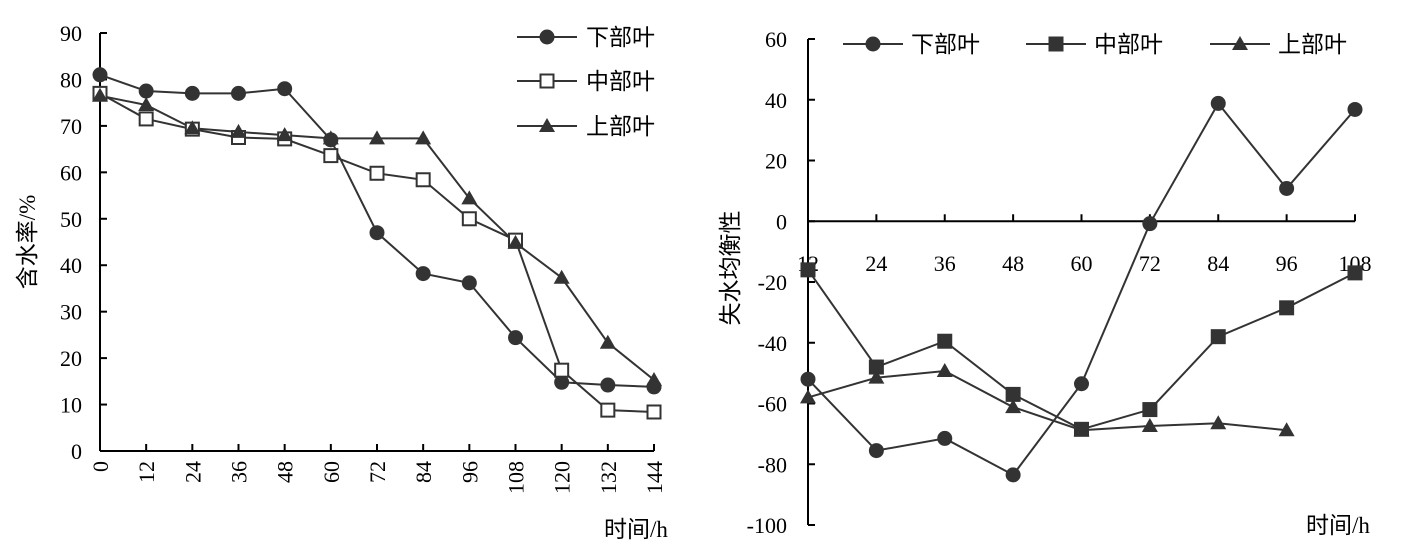  Describe the element at coordinates (730, 268) in the screenshot. I see `y-axis-title: 失水均衡性` at that location.